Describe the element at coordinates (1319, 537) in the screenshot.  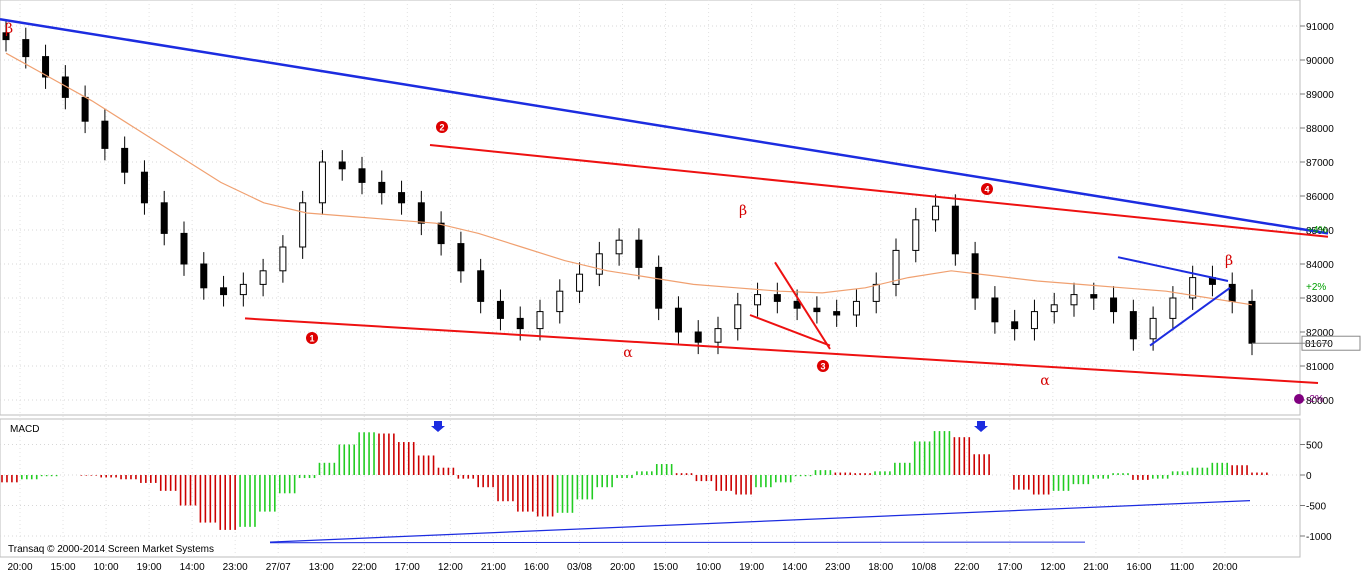
I see `macd-tick-label: -1000` at that location.